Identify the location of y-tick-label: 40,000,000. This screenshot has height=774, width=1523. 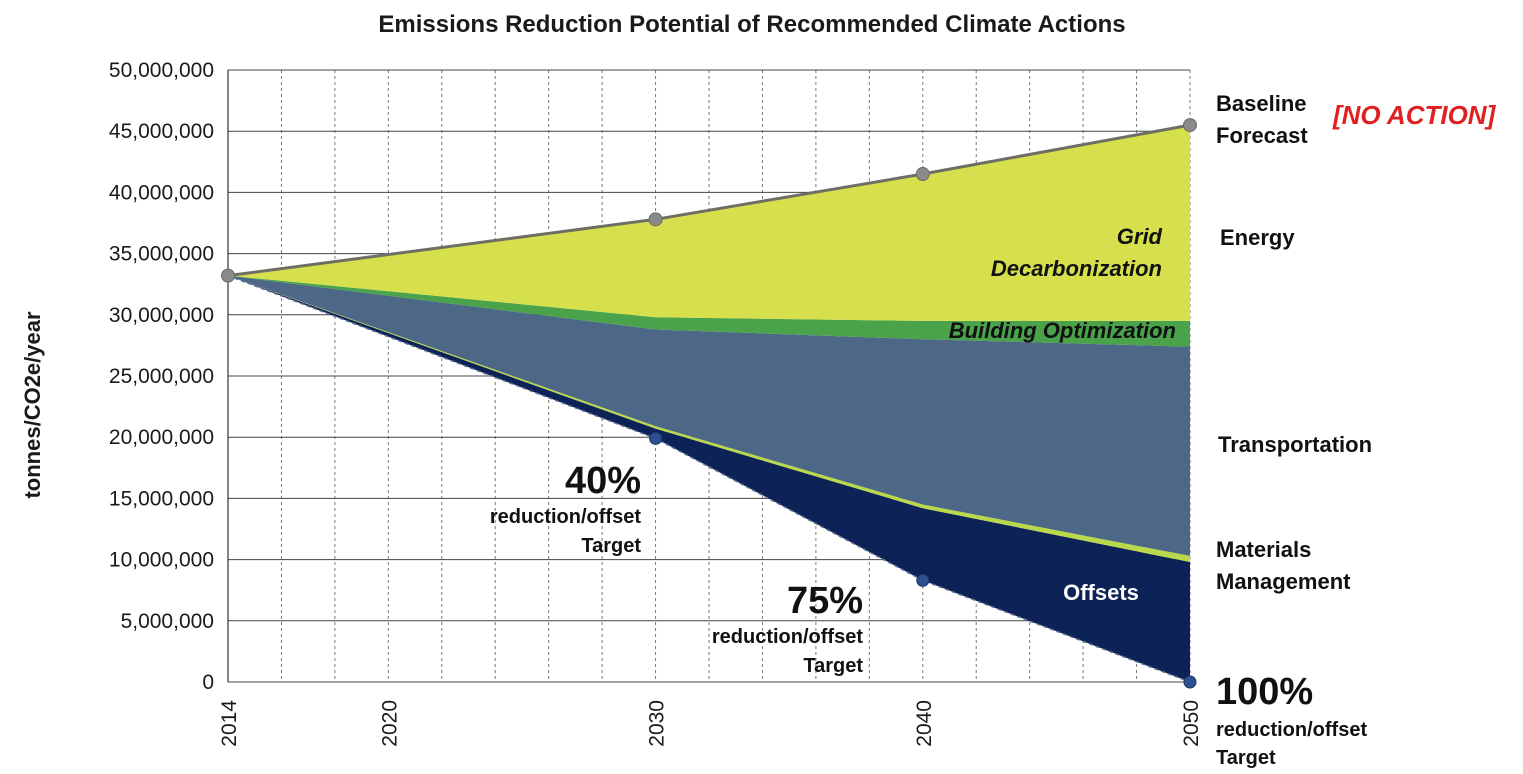
(161, 192).